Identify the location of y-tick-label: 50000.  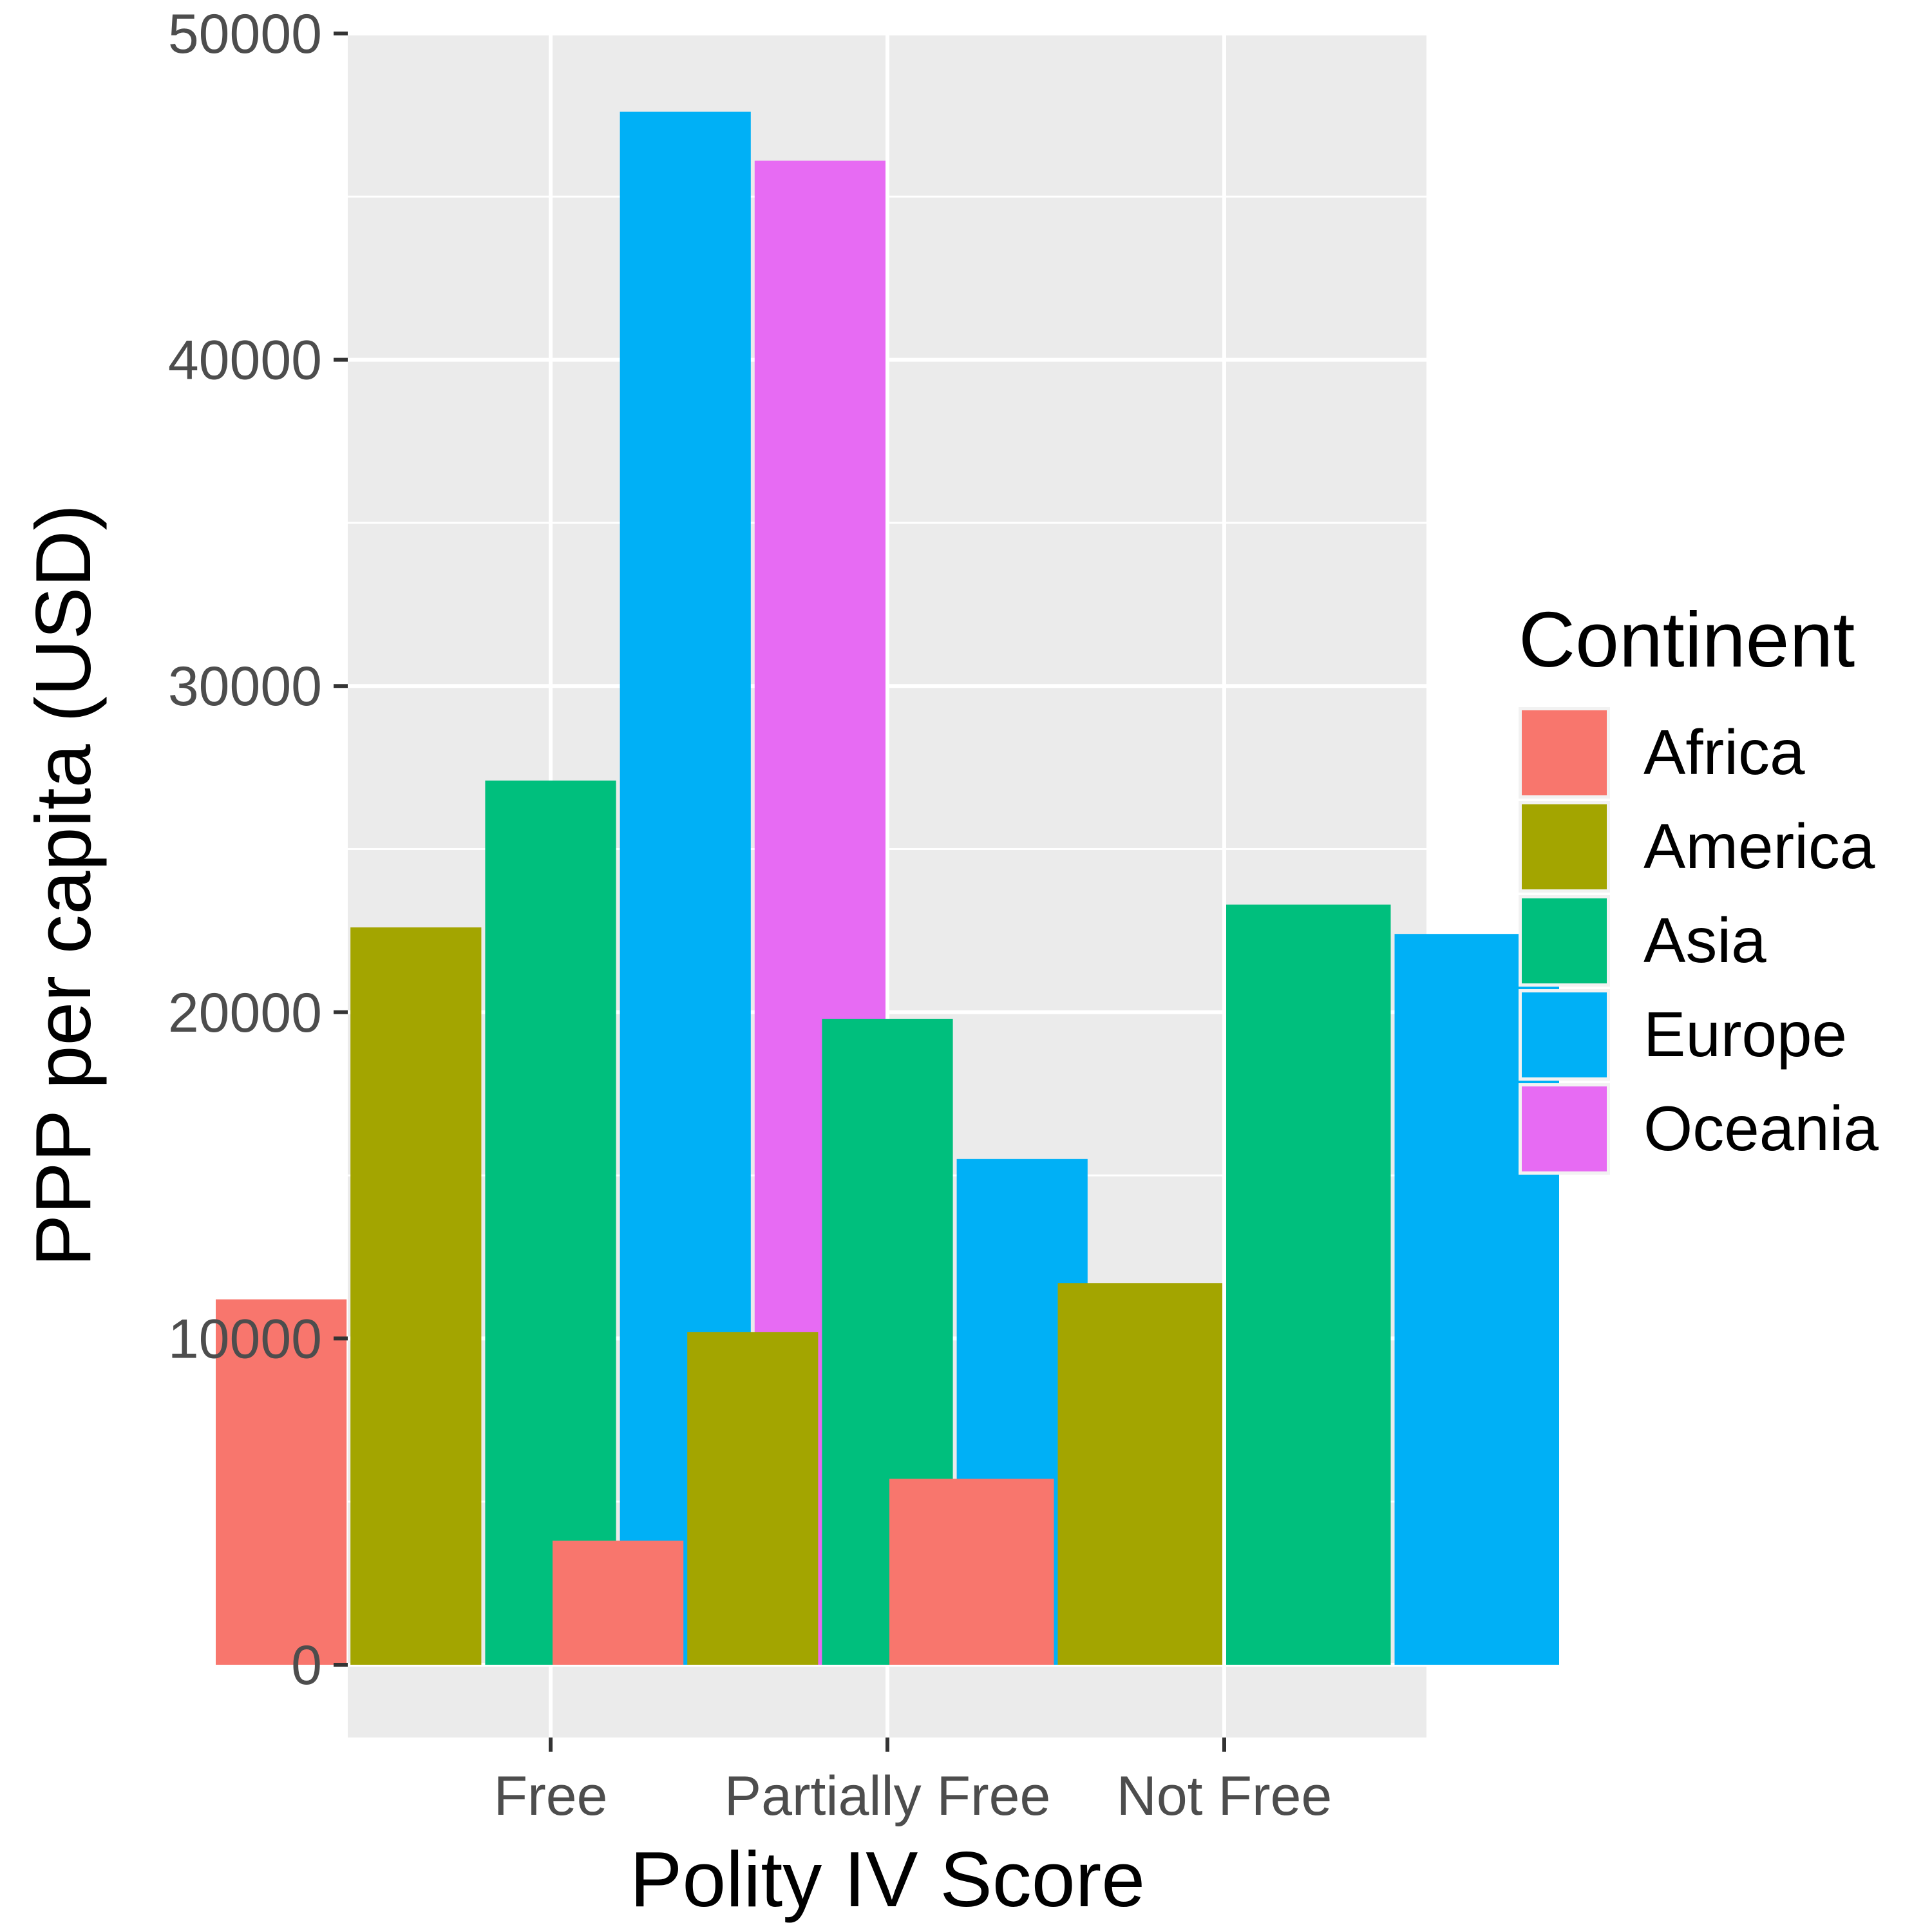
(245, 34).